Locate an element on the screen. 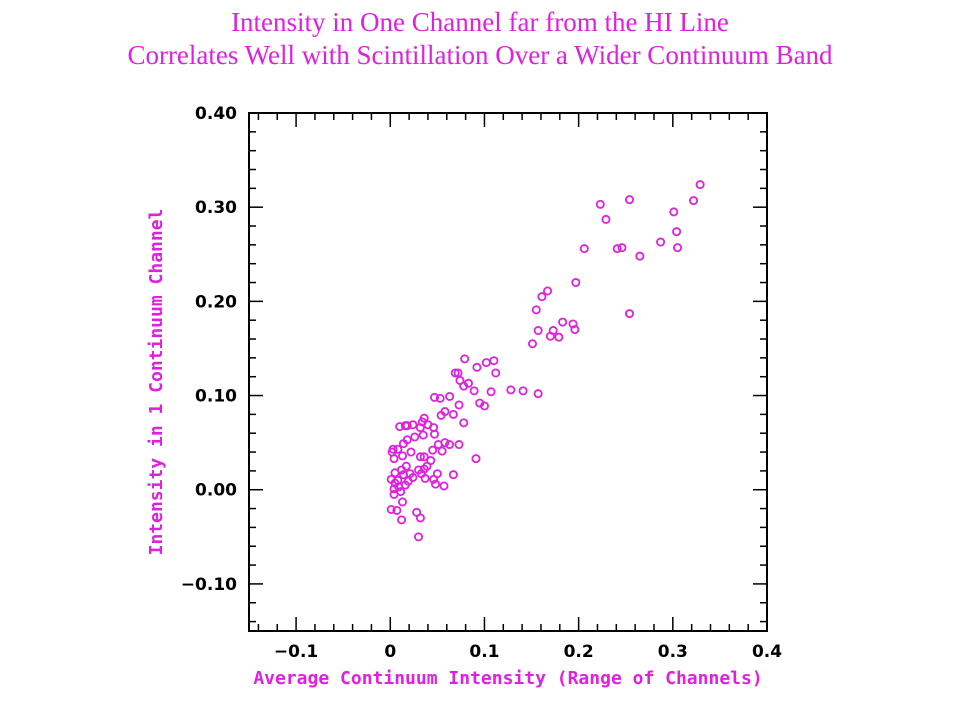 Image resolution: width=960 pixels, height=720 pixels. y-tick-label: 0.40 is located at coordinates (216, 114).